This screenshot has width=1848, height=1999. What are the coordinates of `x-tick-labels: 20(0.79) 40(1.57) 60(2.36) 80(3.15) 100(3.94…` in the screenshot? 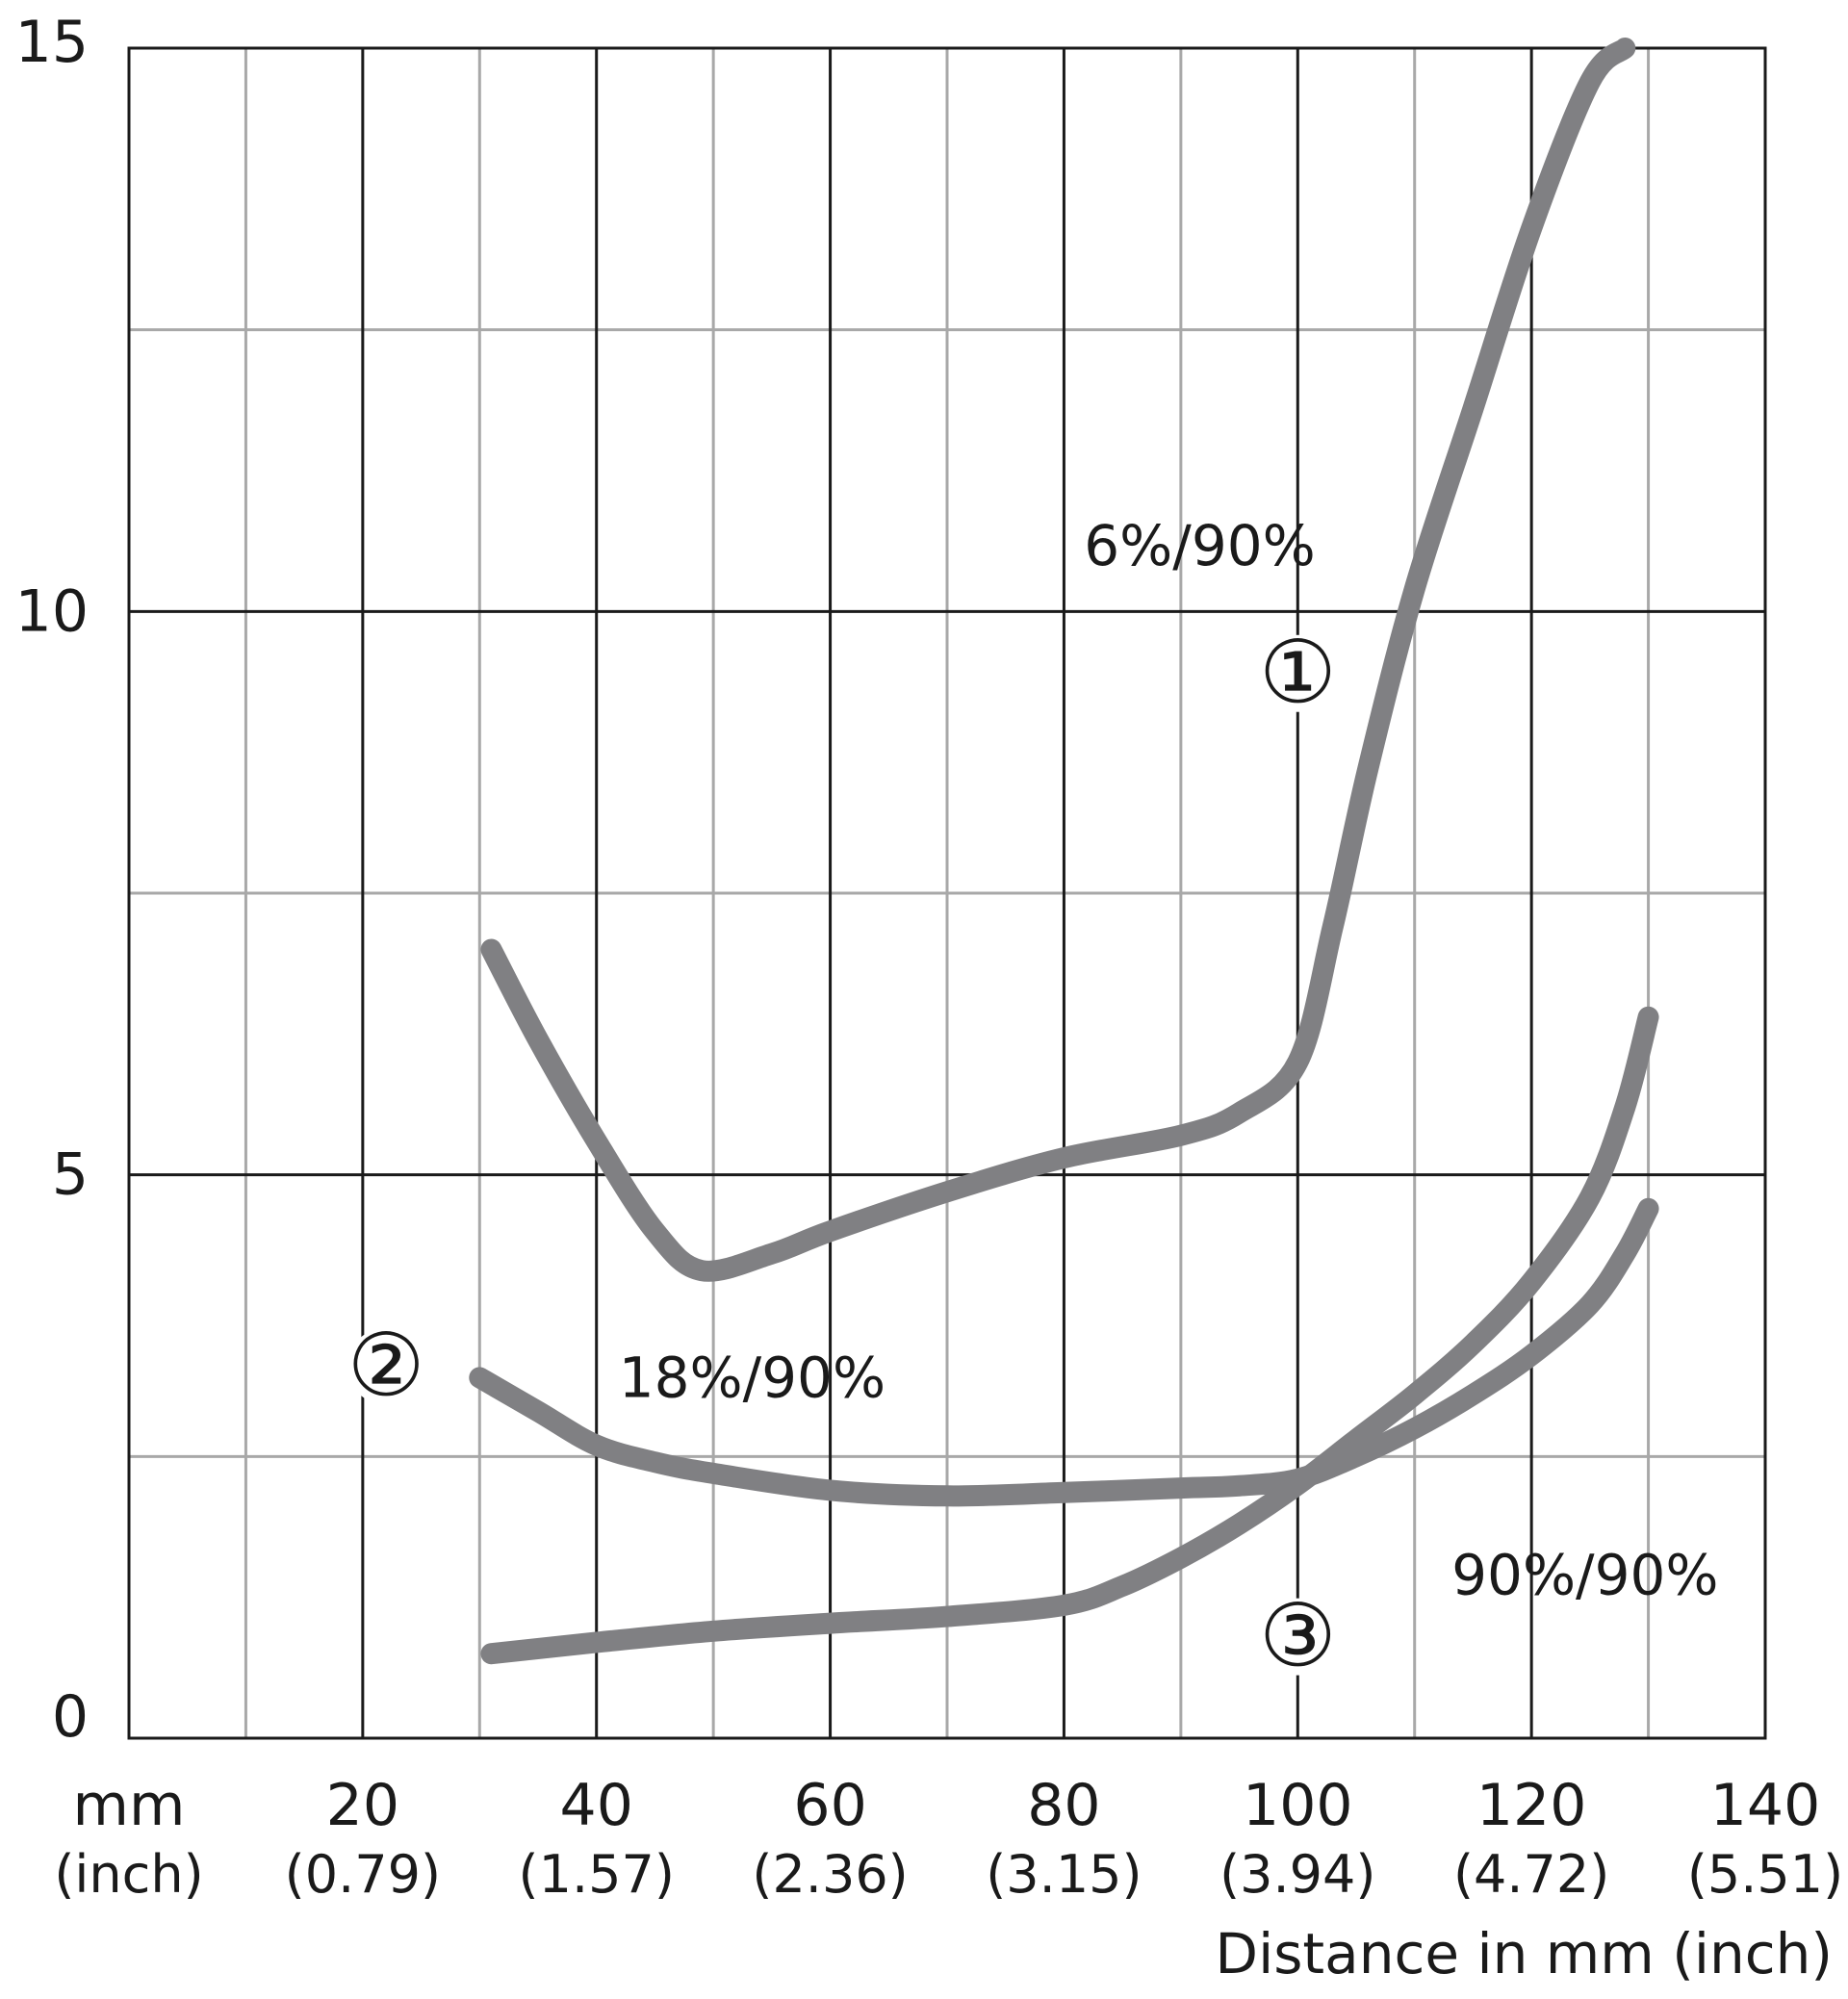 It's located at (1064, 1838).